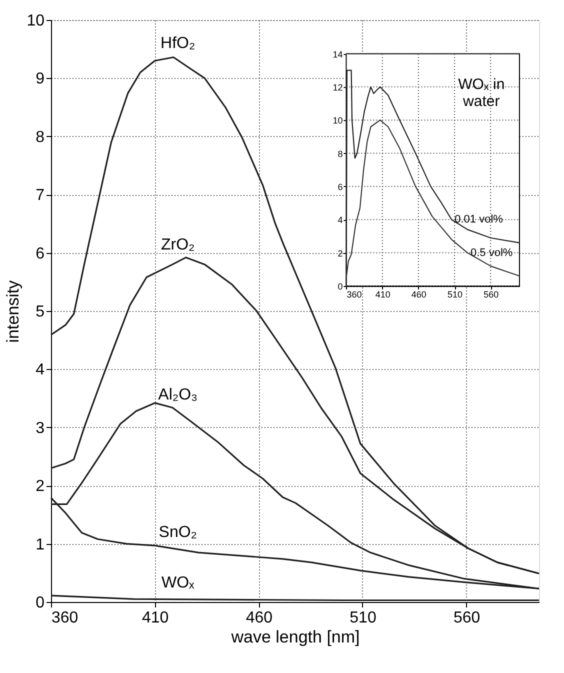 This screenshot has width=564, height=673. Describe the element at coordinates (40, 312) in the screenshot. I see `y-tick-label: 5` at that location.